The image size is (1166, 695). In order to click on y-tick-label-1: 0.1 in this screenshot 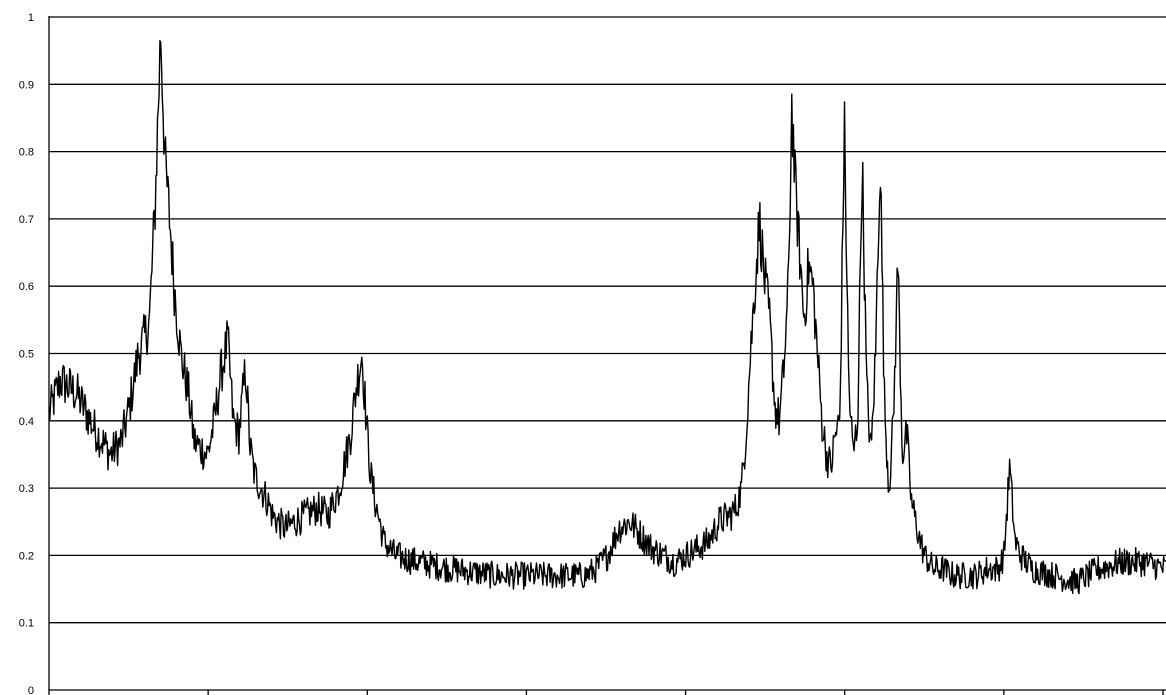, I will do `click(26, 624)`.